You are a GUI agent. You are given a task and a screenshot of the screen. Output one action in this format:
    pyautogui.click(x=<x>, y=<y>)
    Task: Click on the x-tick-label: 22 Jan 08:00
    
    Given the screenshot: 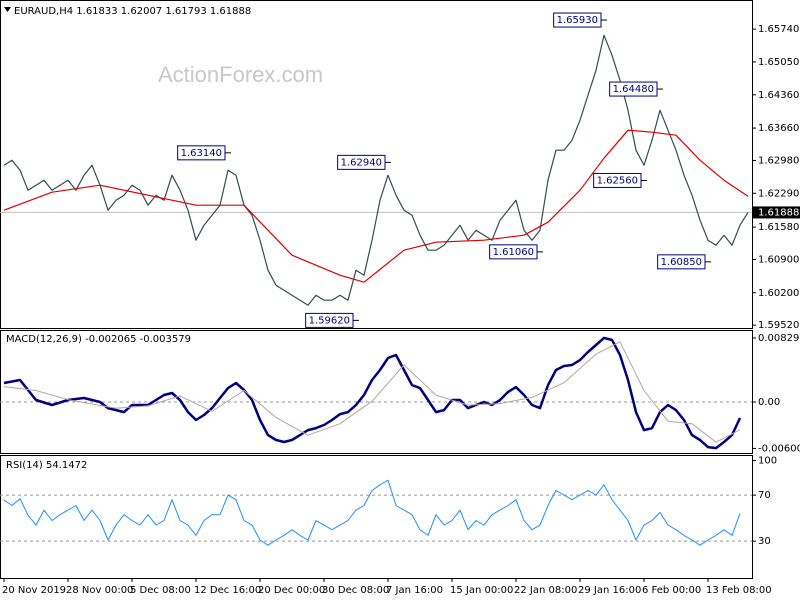 What is the action you would take?
    pyautogui.click(x=545, y=590)
    